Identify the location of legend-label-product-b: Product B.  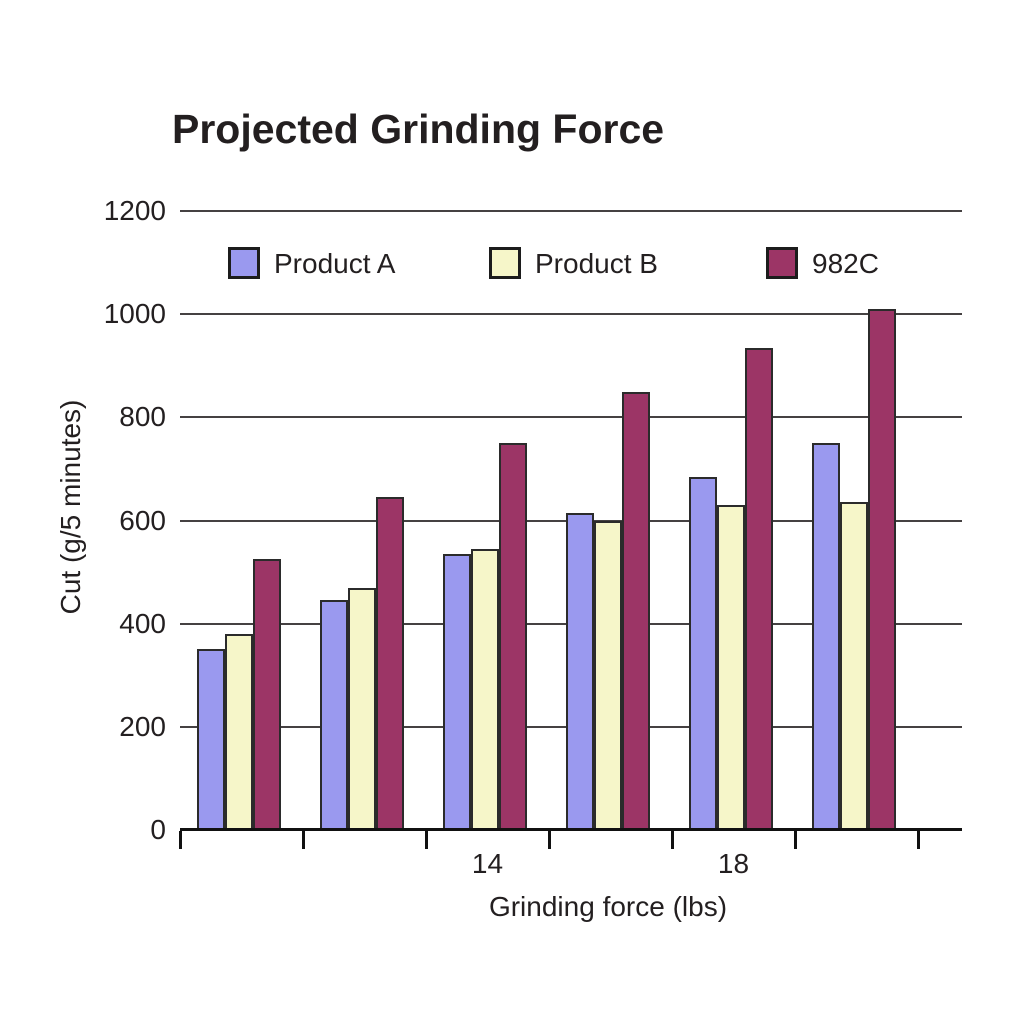
(596, 263).